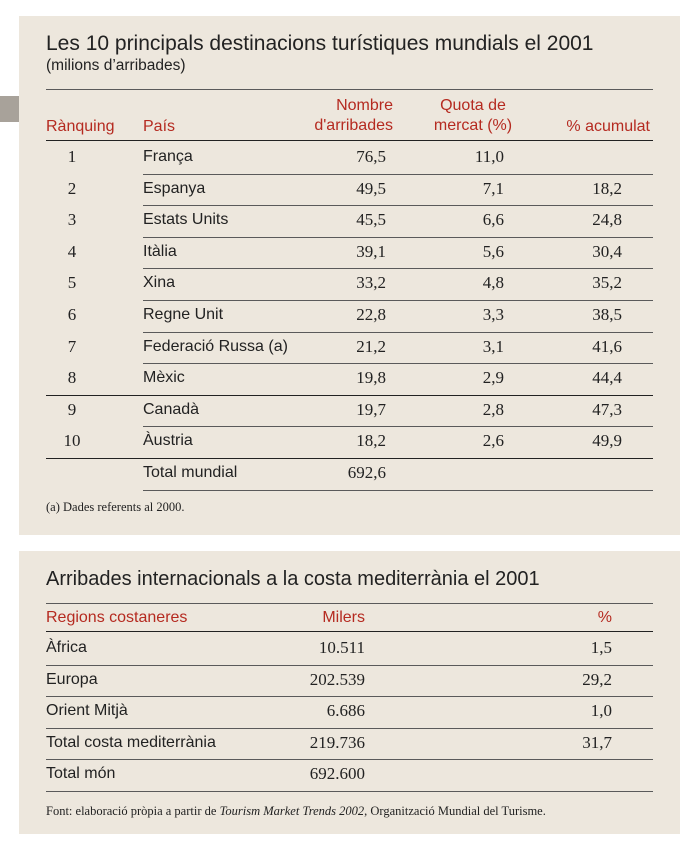  Describe the element at coordinates (607, 220) in the screenshot. I see `cumulative-cell: 24,8` at that location.